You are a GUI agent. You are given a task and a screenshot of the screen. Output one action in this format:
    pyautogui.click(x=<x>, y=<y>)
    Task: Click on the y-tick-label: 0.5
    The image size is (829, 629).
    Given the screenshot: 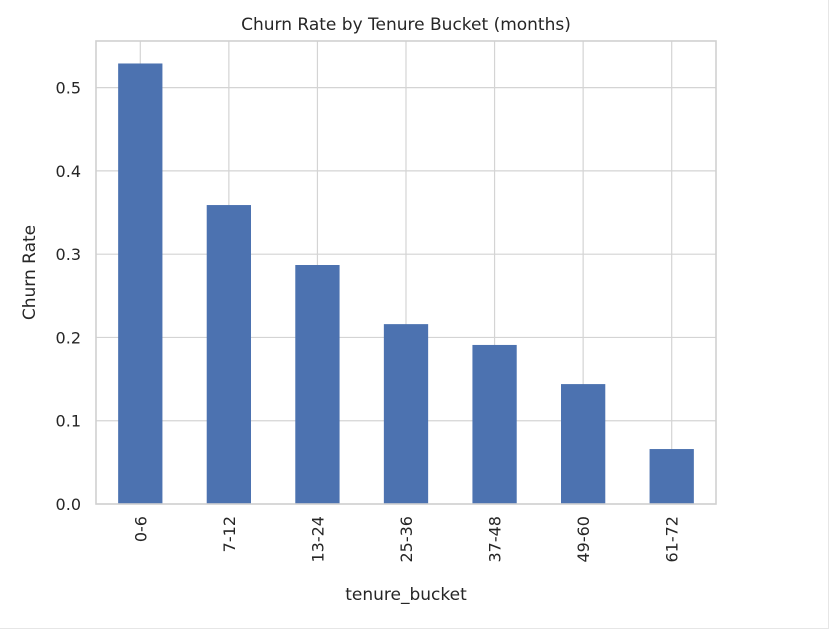 What is the action you would take?
    pyautogui.click(x=68, y=88)
    